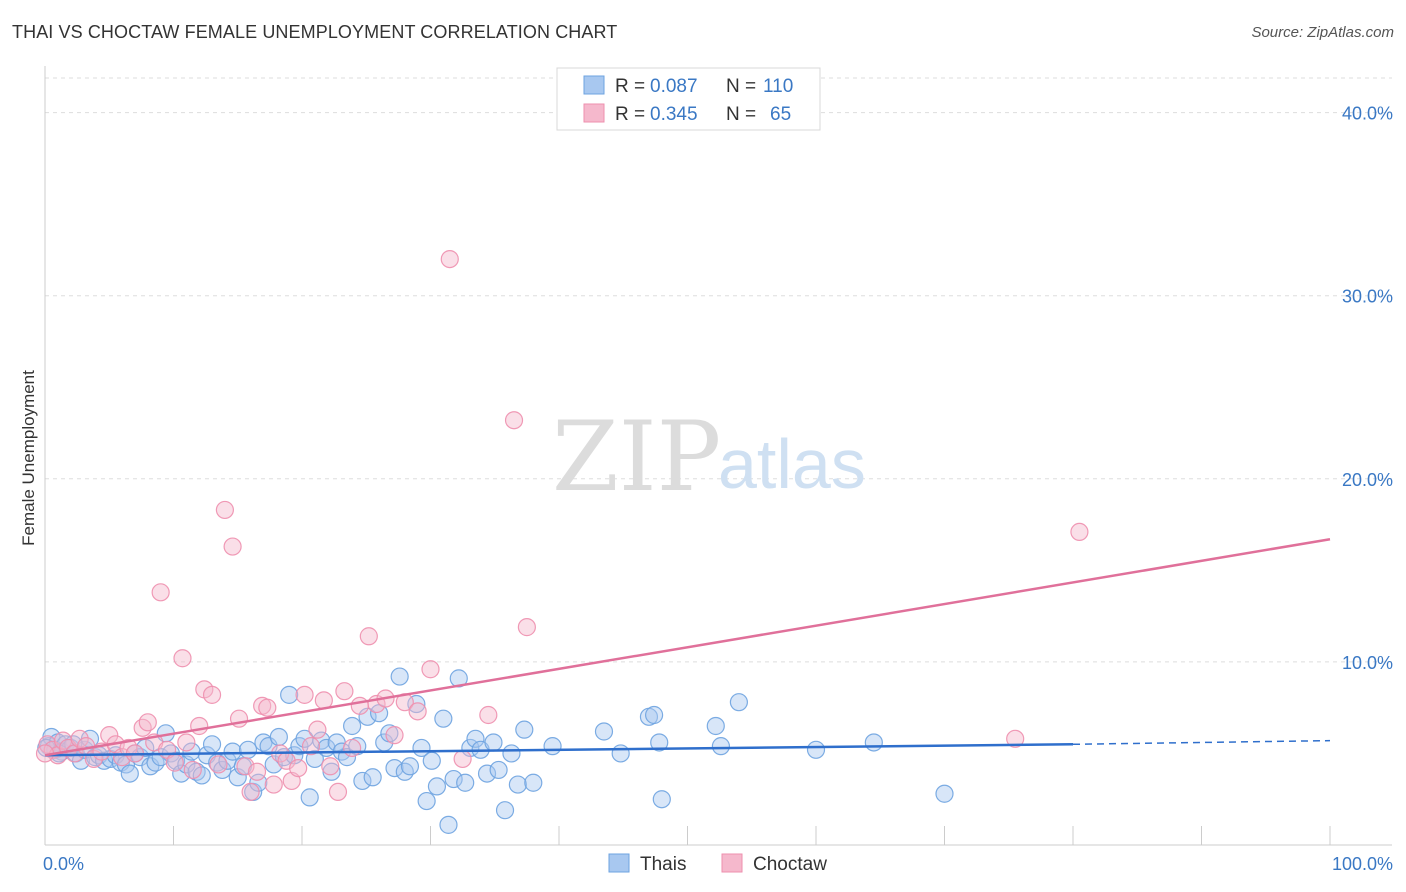  What do you see at coordinates (1367, 114) in the screenshot?
I see `y-tick-label: 40.0%` at bounding box center [1367, 114].